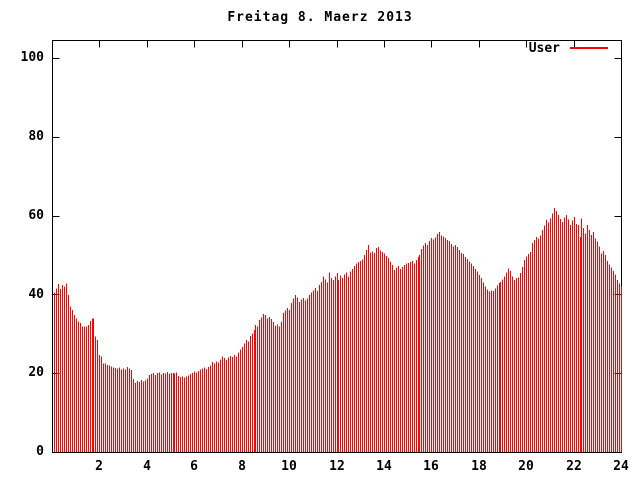  I want to click on x-tick-label-10: 10, so click(289, 466).